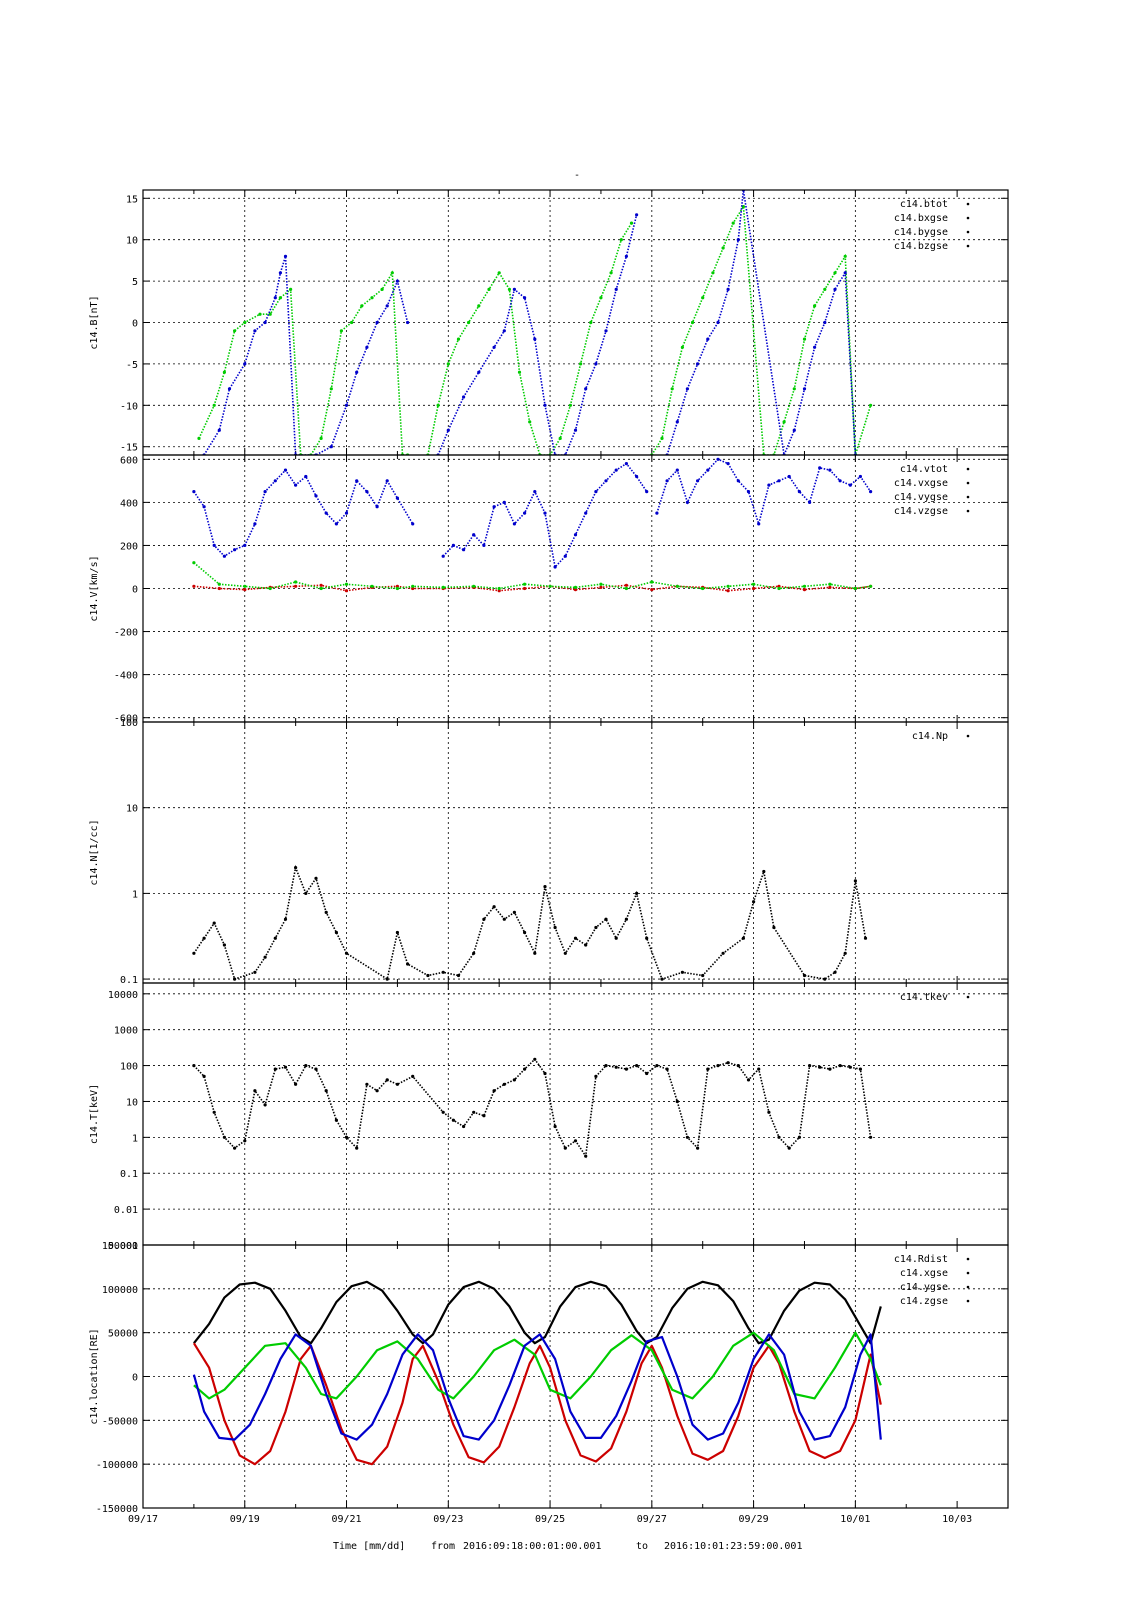  Describe the element at coordinates (135, 324) in the screenshot. I see `y-tick-label: 0` at that location.